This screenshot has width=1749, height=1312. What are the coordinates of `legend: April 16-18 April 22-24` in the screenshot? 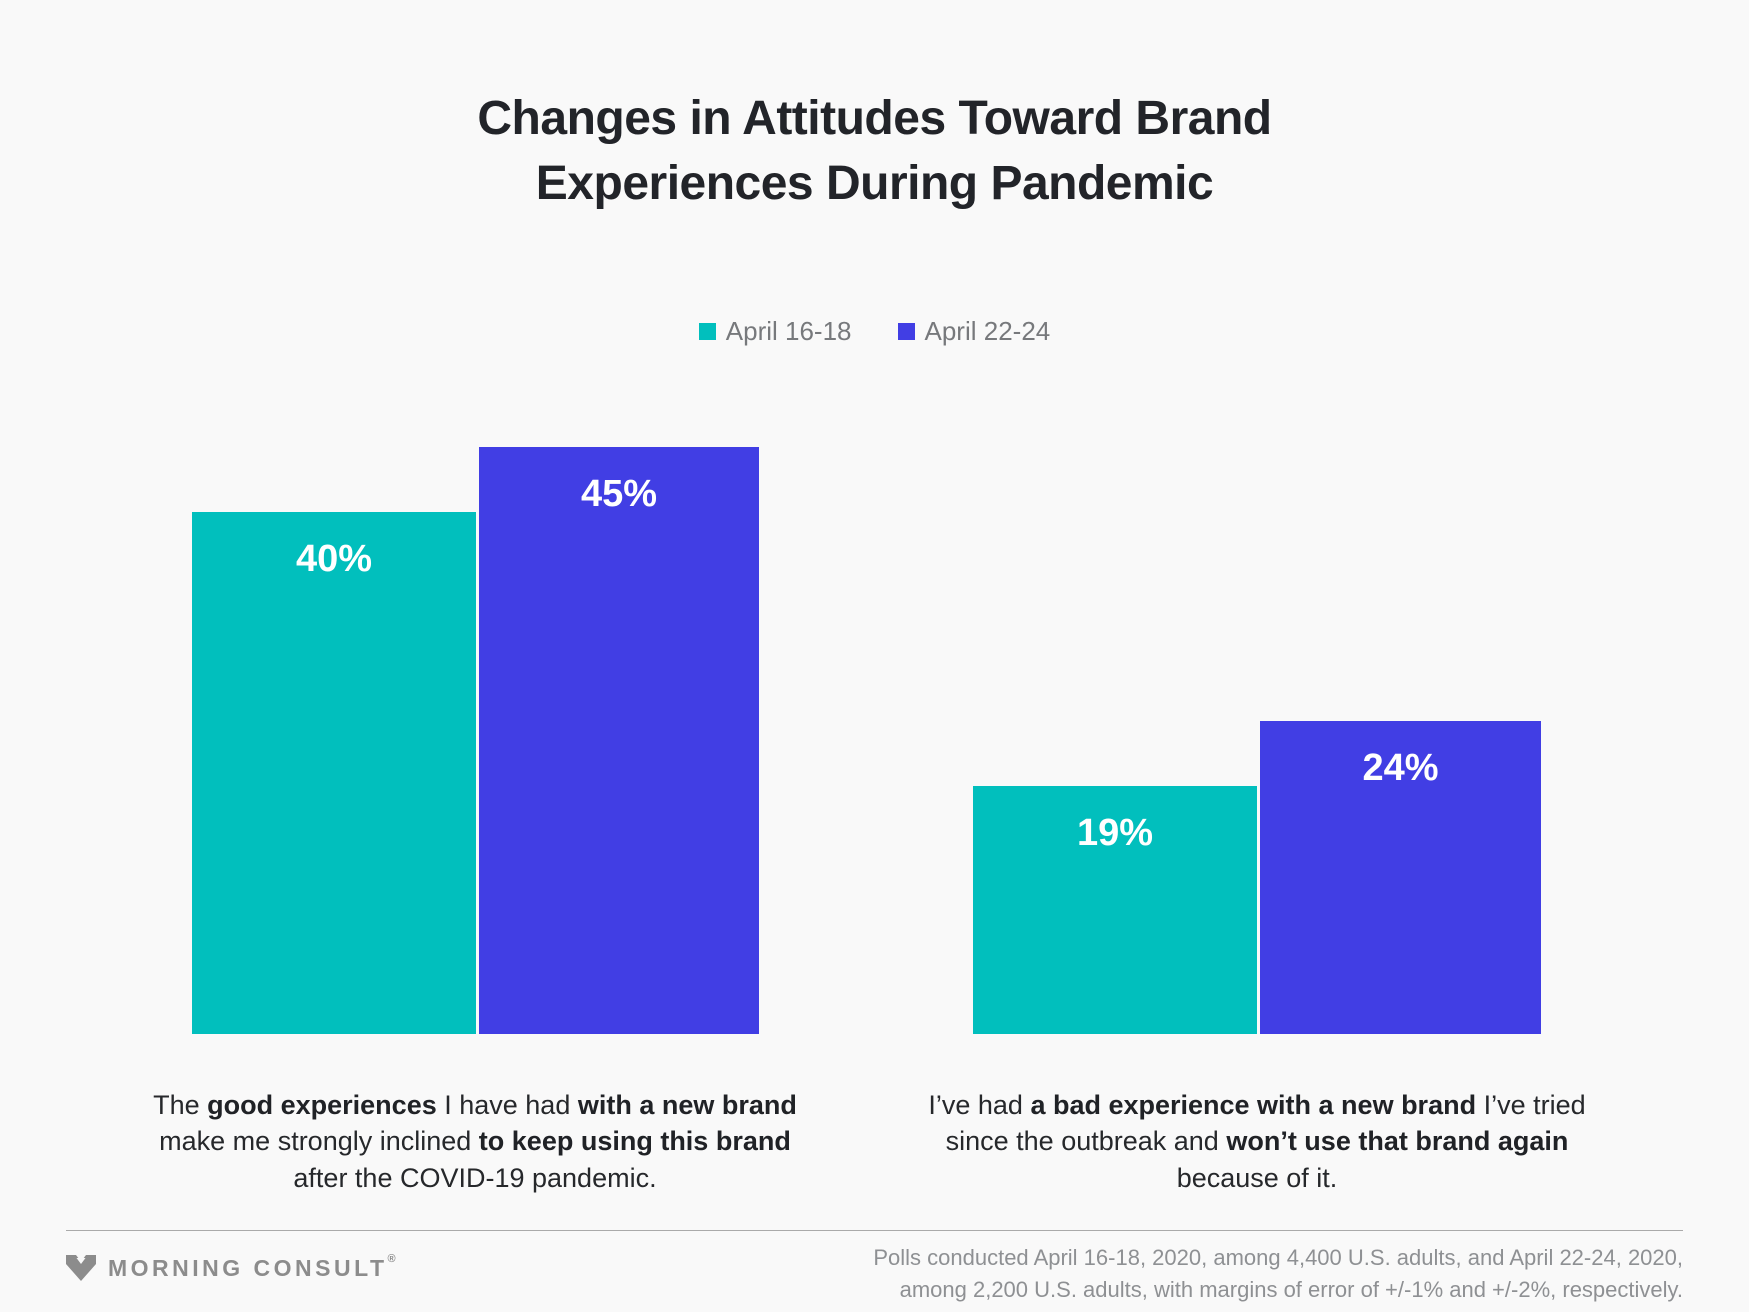 It's located at (874, 331).